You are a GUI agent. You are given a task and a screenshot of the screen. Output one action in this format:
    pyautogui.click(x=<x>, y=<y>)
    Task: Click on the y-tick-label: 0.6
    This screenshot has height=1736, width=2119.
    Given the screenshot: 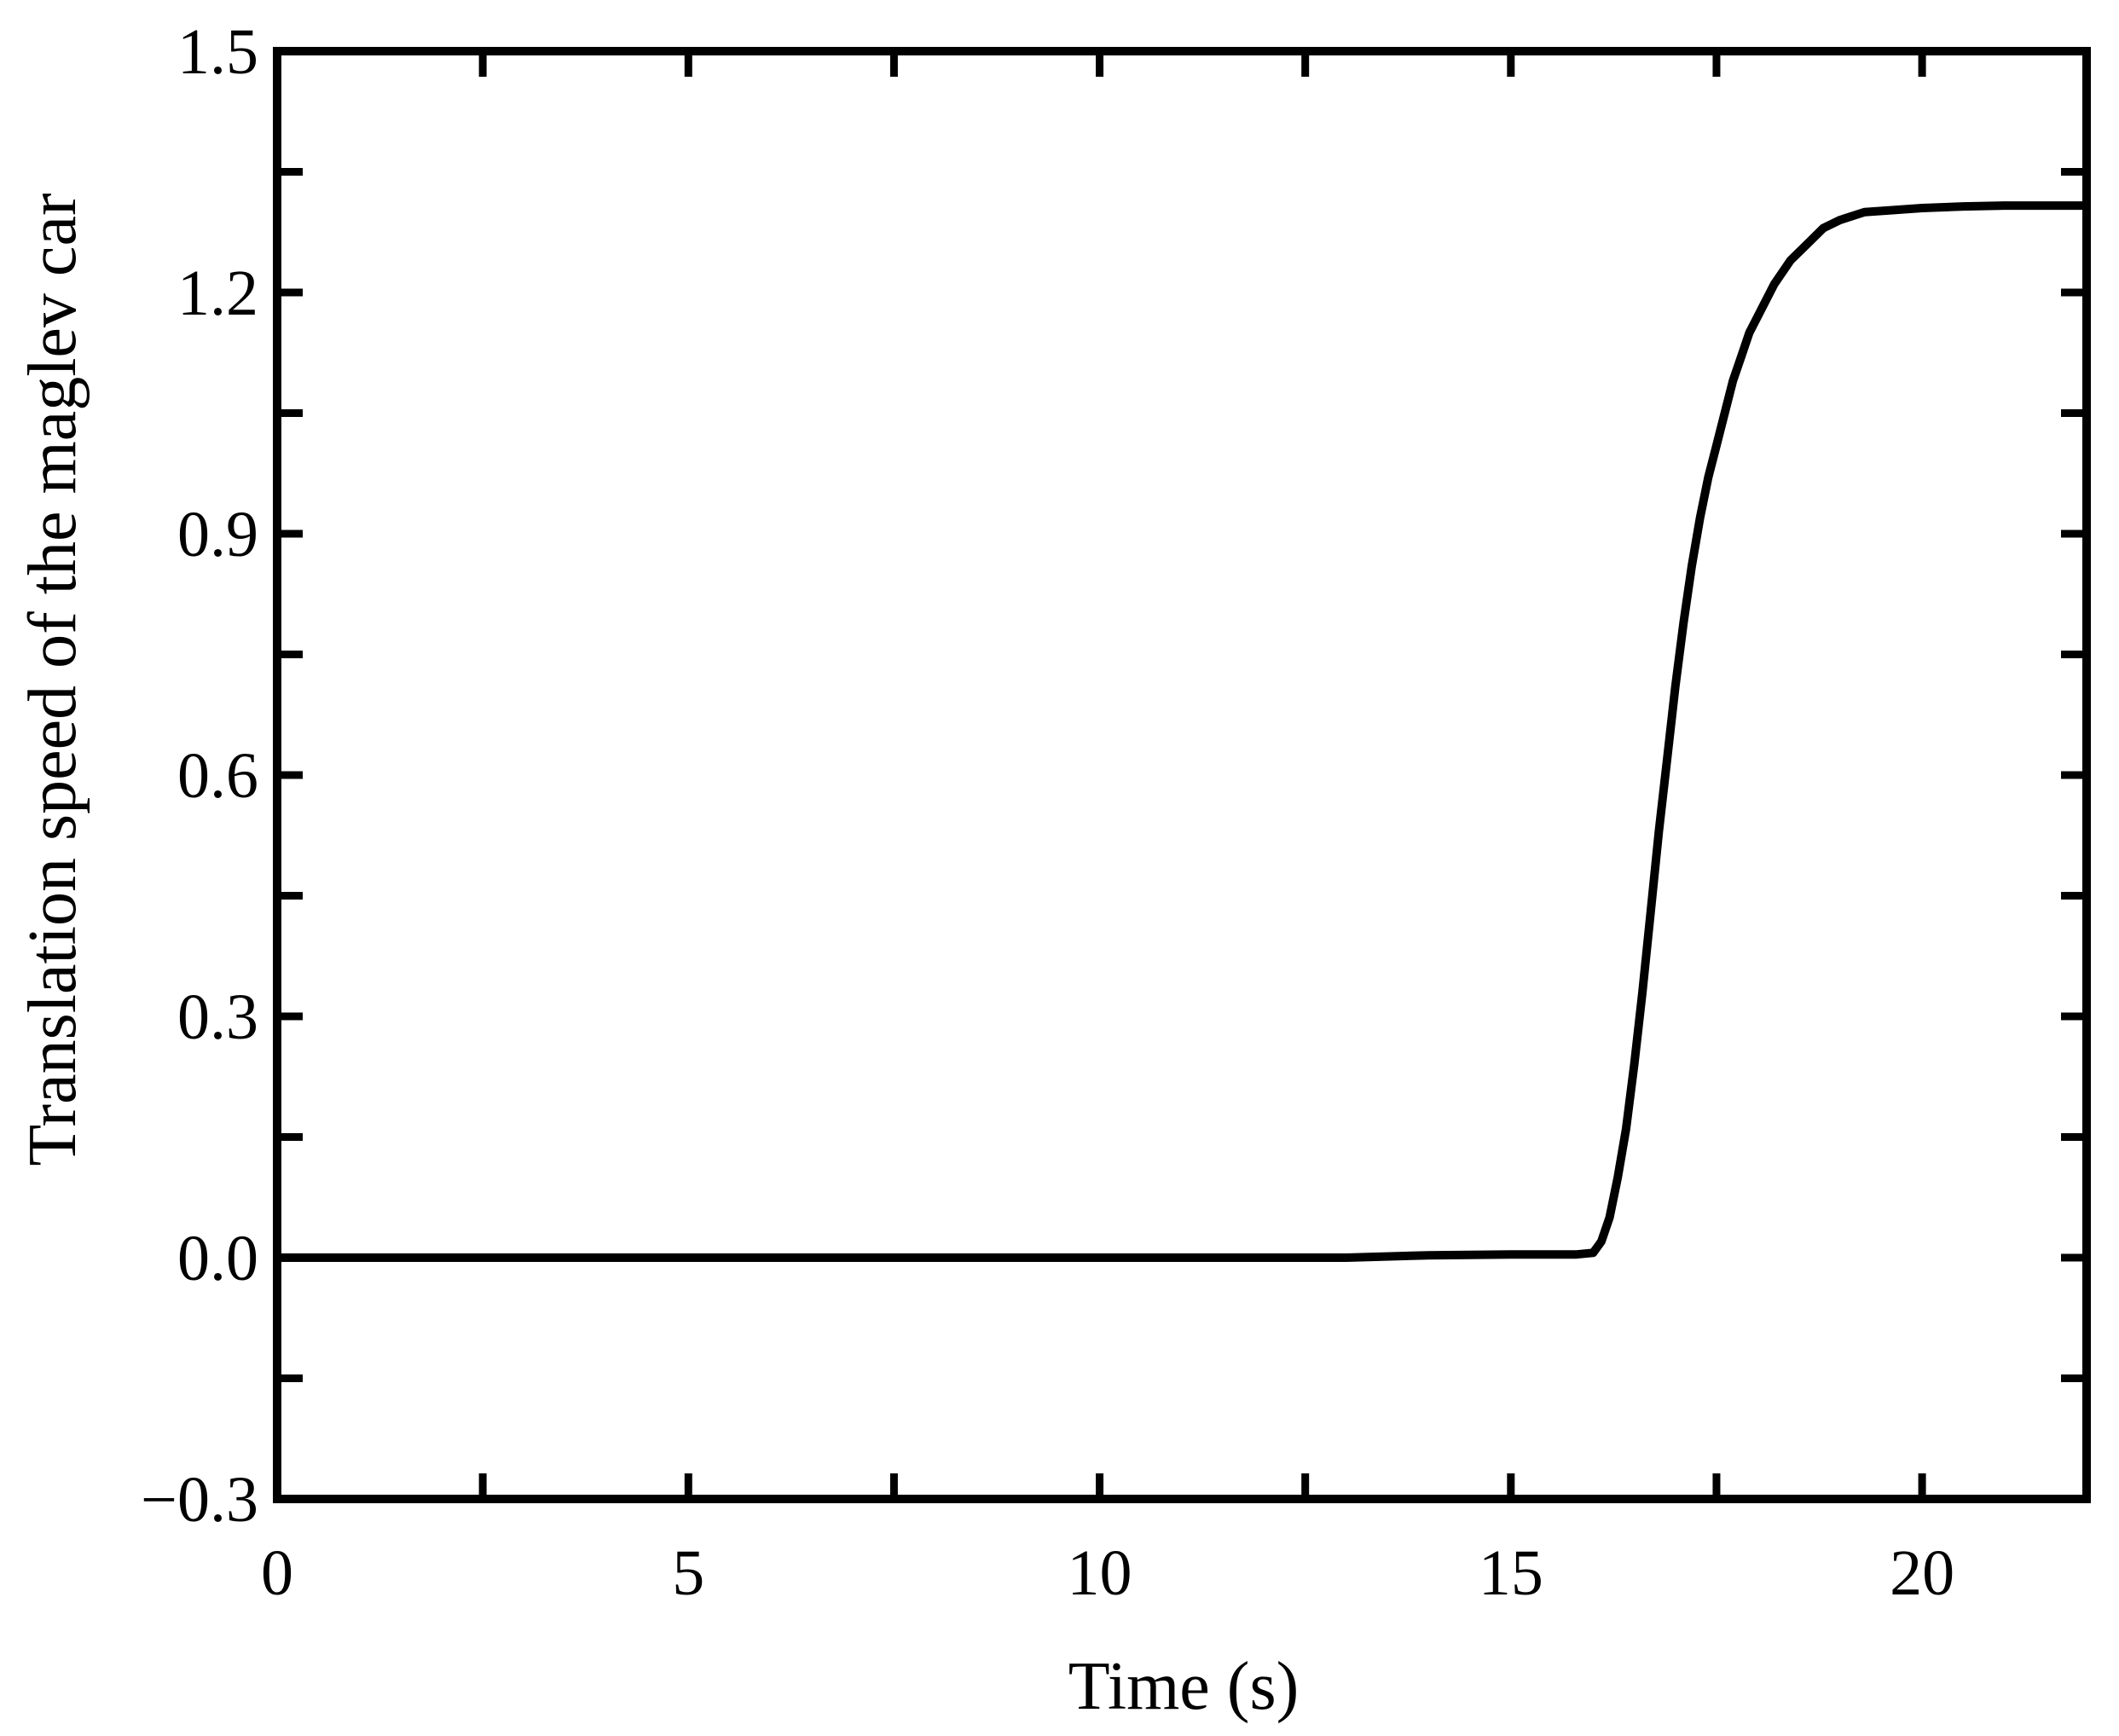 What is the action you would take?
    pyautogui.click(x=217, y=776)
    